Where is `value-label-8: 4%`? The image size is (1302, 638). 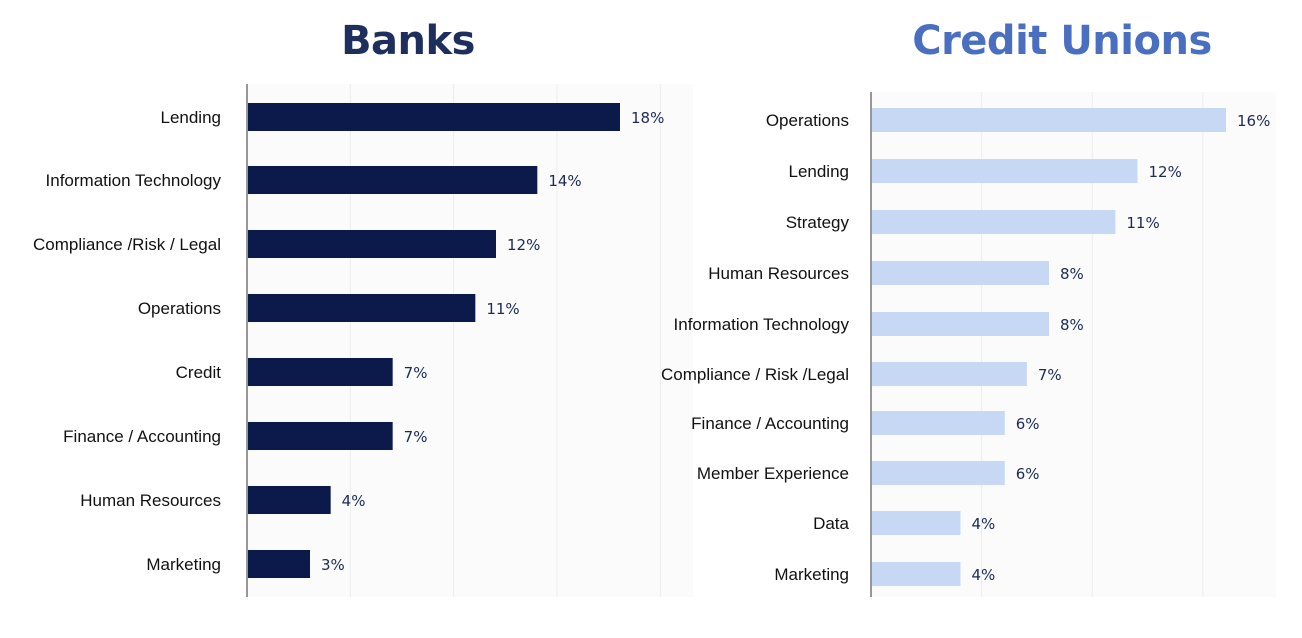 value-label-8: 4% is located at coordinates (984, 524).